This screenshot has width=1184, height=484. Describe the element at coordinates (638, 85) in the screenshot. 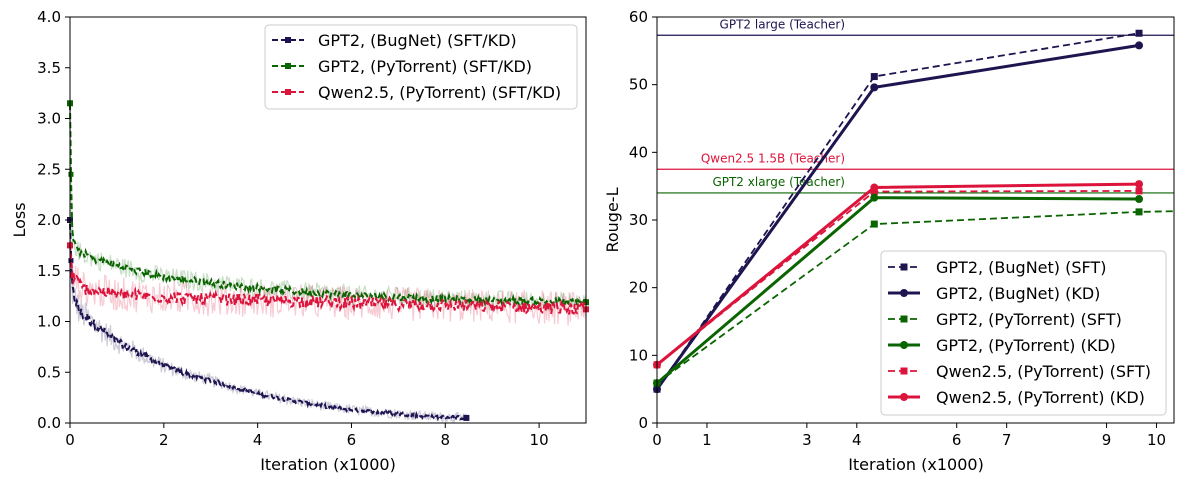

I see `rouge-y-tick-label: 50` at that location.